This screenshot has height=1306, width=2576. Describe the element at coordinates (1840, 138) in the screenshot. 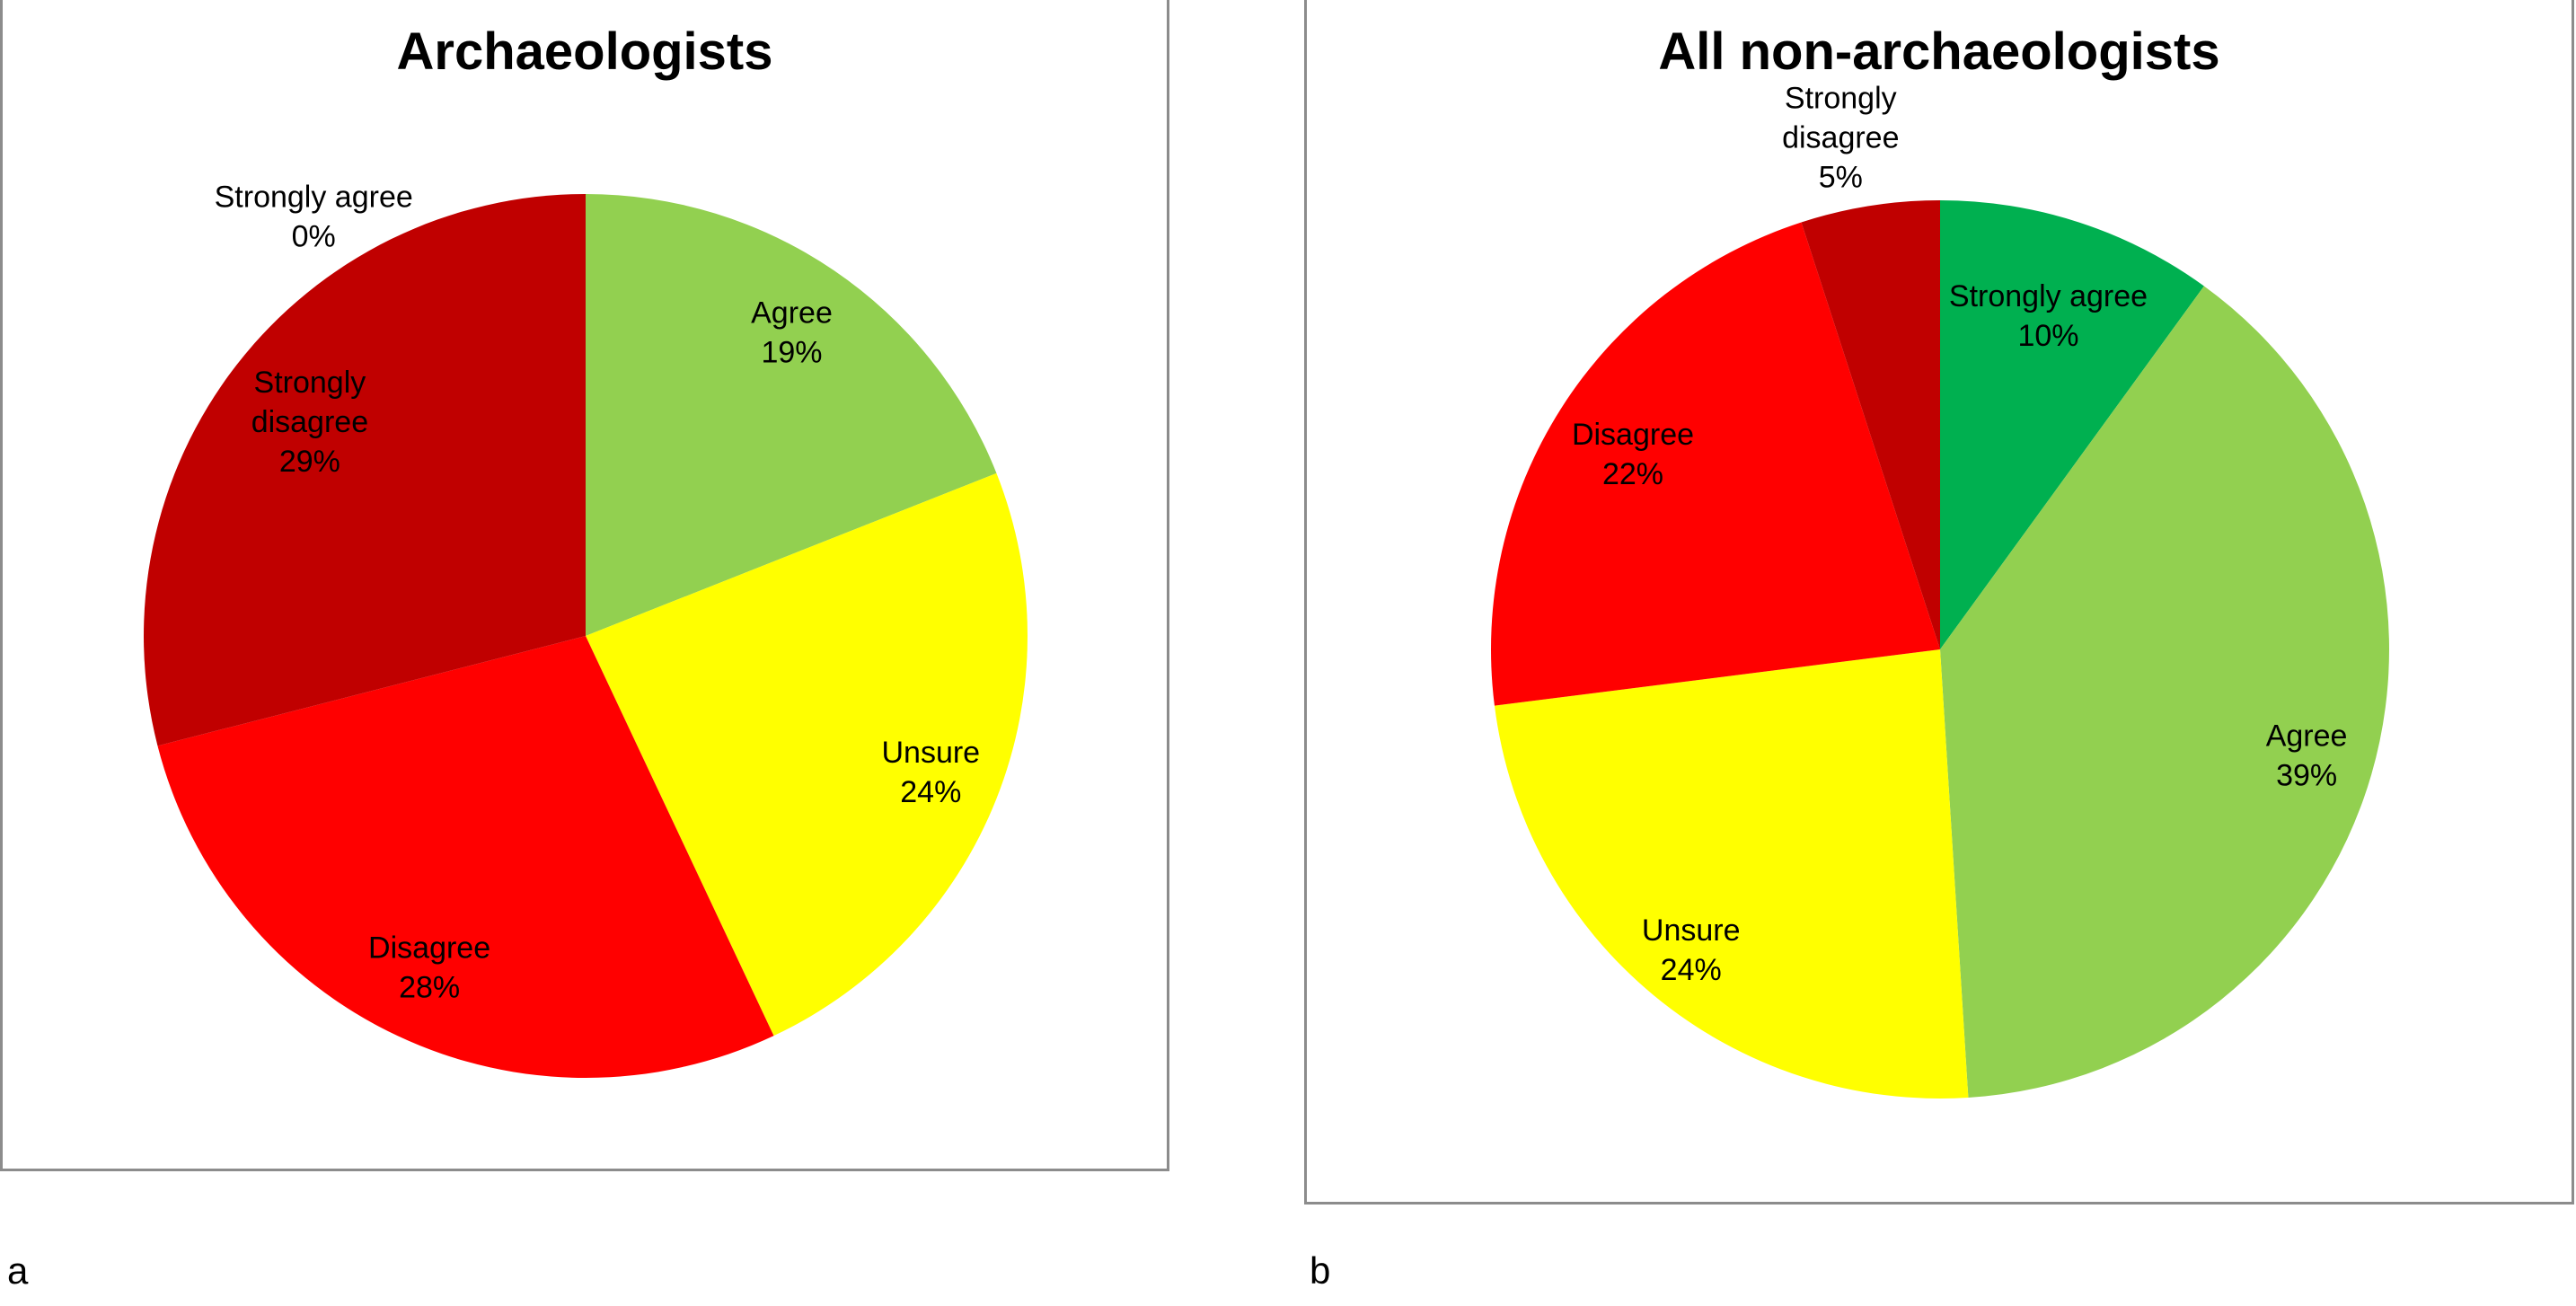

I see `pie-label-strongly-disagree: Strongly disagree 5%` at that location.